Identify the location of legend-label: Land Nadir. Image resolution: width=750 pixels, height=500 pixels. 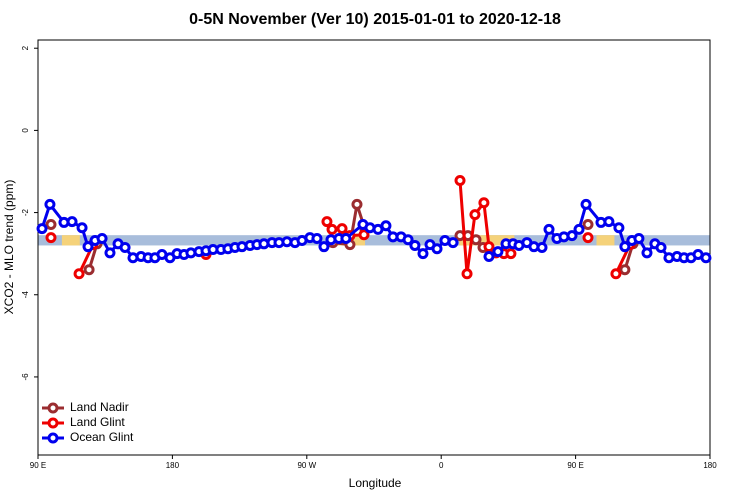
(99, 407).